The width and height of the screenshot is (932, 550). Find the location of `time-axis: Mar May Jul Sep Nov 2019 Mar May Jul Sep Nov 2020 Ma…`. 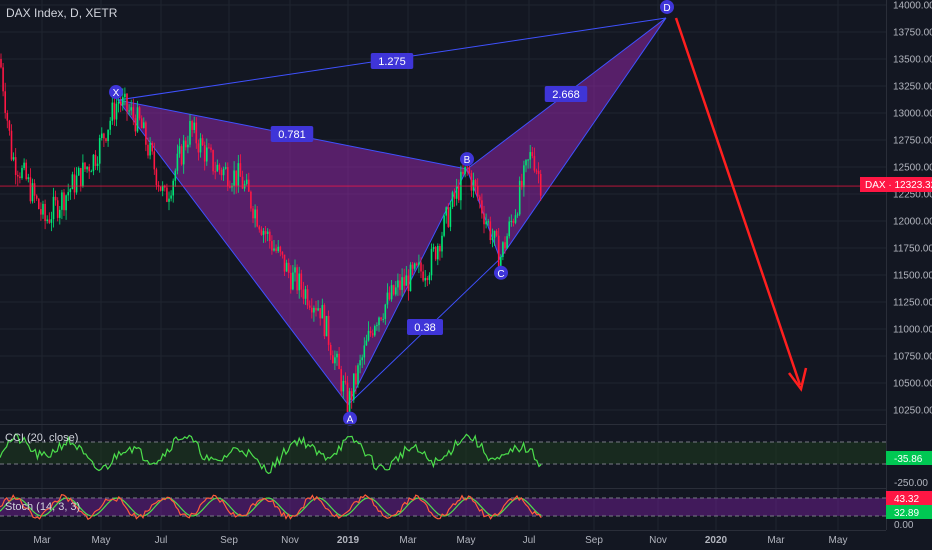

time-axis: Mar May Jul Sep Nov 2019 Mar May Jul Sep Nov 2020 Ma… is located at coordinates (440, 540).